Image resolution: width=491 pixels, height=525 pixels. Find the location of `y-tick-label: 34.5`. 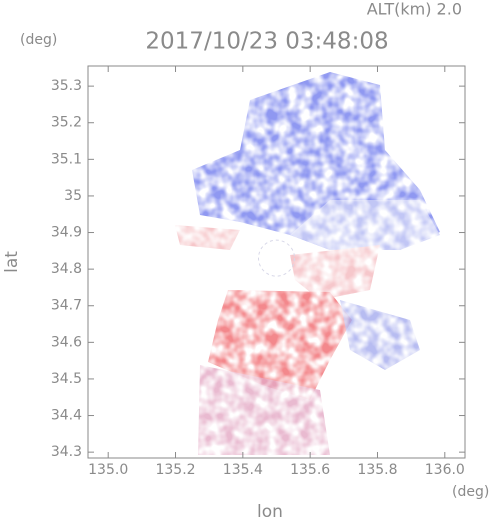

y-tick-label: 34.5 is located at coordinates (66, 379).